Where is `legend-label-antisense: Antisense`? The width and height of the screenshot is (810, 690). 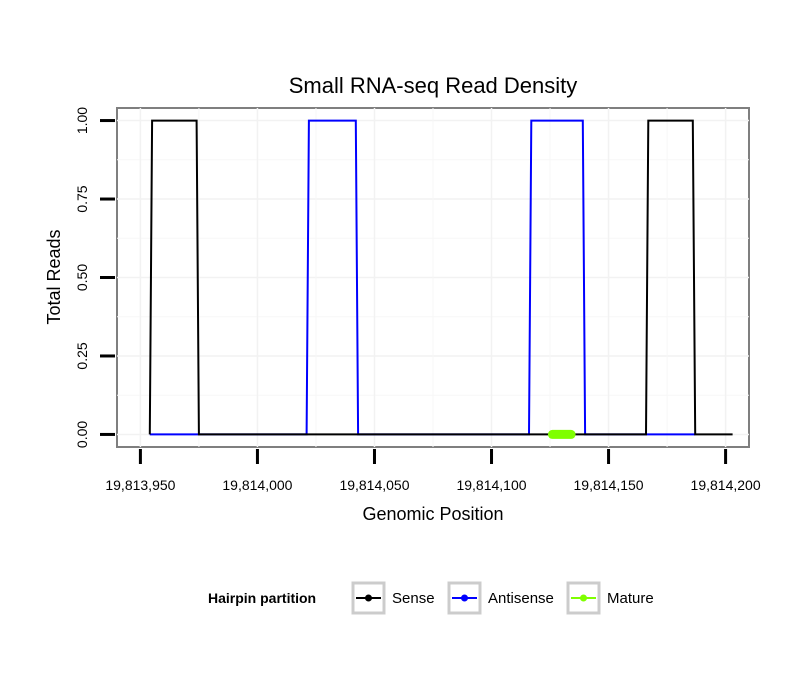
legend-label-antisense: Antisense is located at coordinates (521, 598).